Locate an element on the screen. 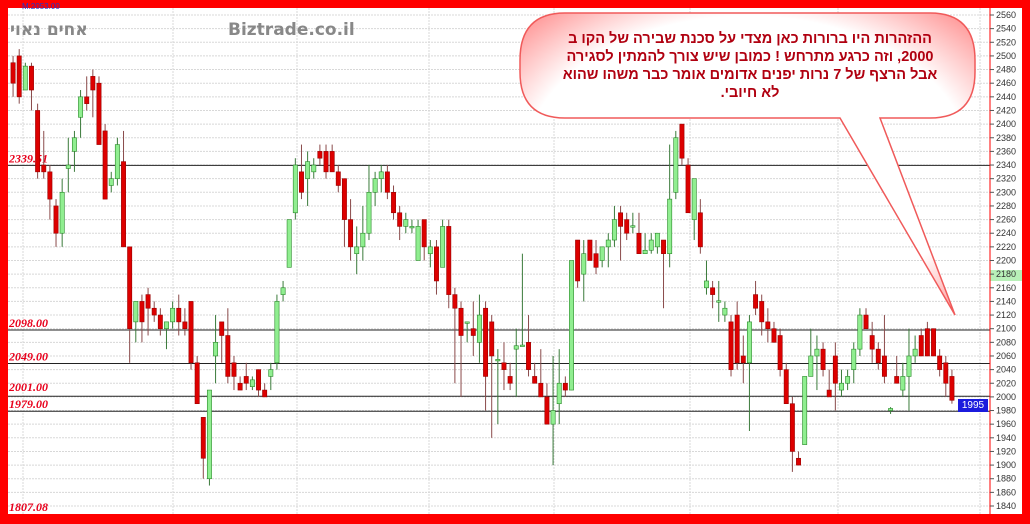  level-label: 2049.00 is located at coordinates (28, 356).